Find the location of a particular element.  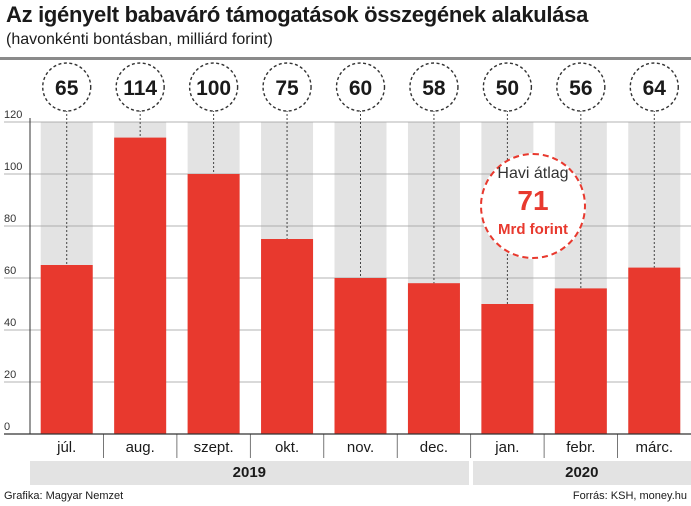

y-tick-label: 40 is located at coordinates (10, 323).